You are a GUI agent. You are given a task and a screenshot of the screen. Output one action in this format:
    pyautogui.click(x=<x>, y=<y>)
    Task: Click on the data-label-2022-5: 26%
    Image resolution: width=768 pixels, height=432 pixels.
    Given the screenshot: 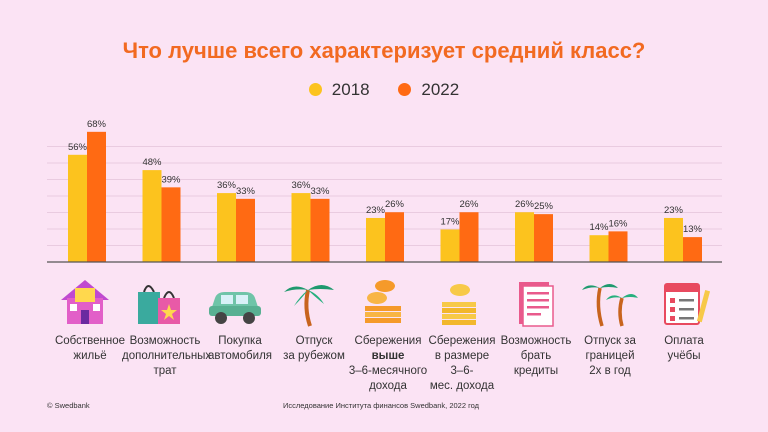 What is the action you would take?
    pyautogui.click(x=395, y=204)
    